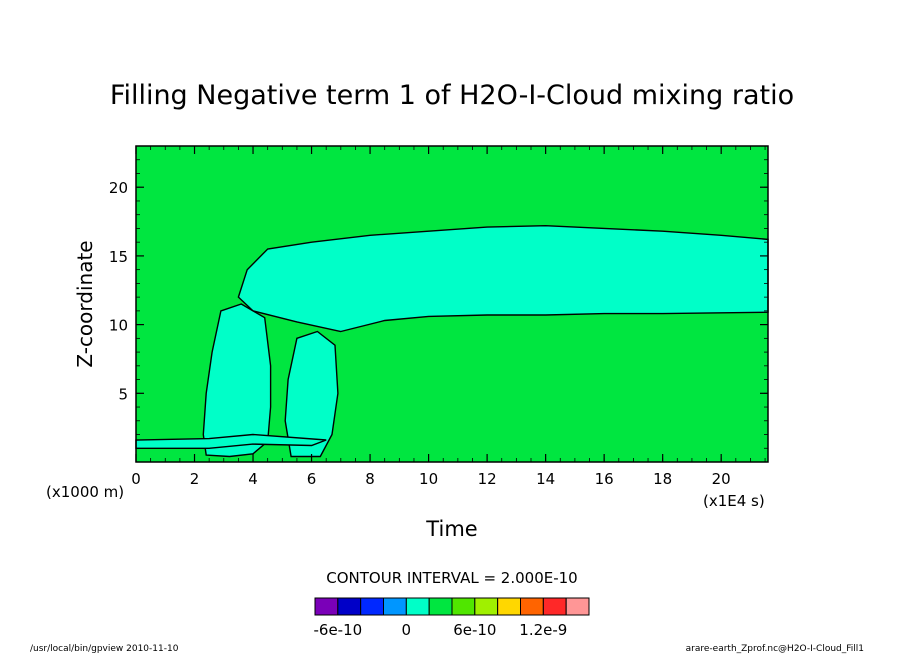 The image size is (904, 658). I want to click on y-unit-label: (x1000 m), so click(85, 492).